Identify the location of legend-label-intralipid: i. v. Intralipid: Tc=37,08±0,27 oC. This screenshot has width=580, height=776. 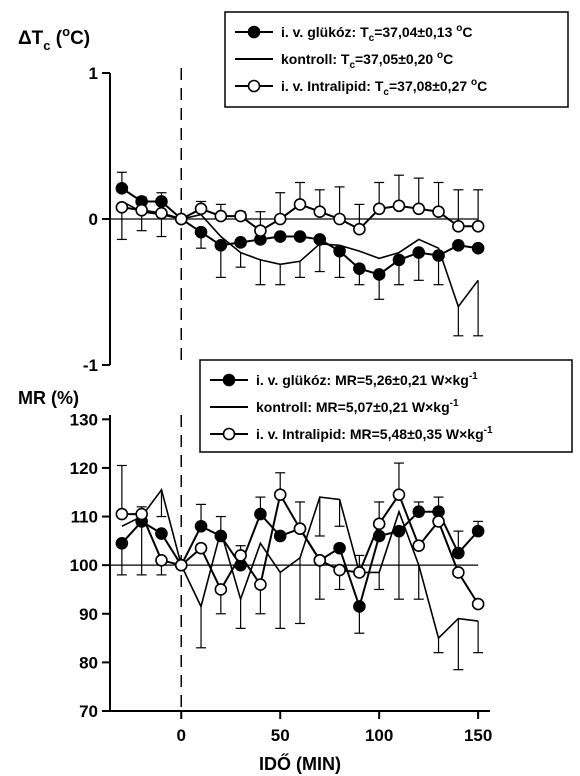
(384, 87).